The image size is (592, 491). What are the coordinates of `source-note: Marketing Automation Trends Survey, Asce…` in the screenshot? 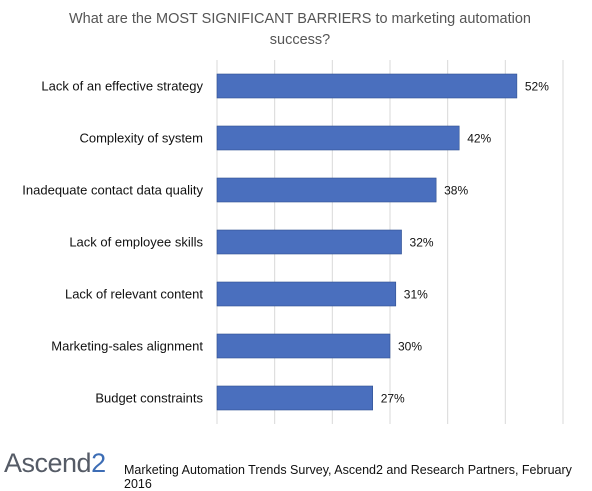 It's located at (348, 477).